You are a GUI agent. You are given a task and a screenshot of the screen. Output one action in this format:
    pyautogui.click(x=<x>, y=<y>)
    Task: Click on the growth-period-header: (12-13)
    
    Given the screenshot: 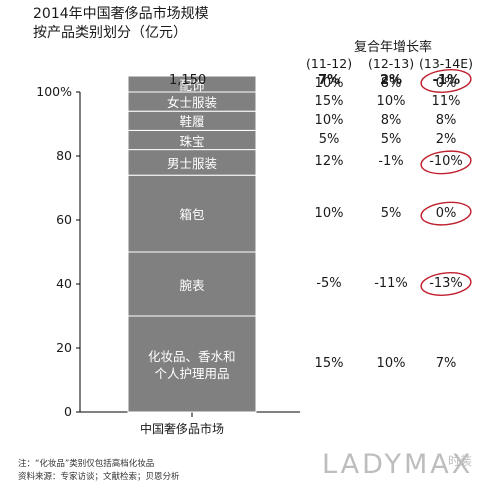 What is the action you would take?
    pyautogui.click(x=391, y=63)
    